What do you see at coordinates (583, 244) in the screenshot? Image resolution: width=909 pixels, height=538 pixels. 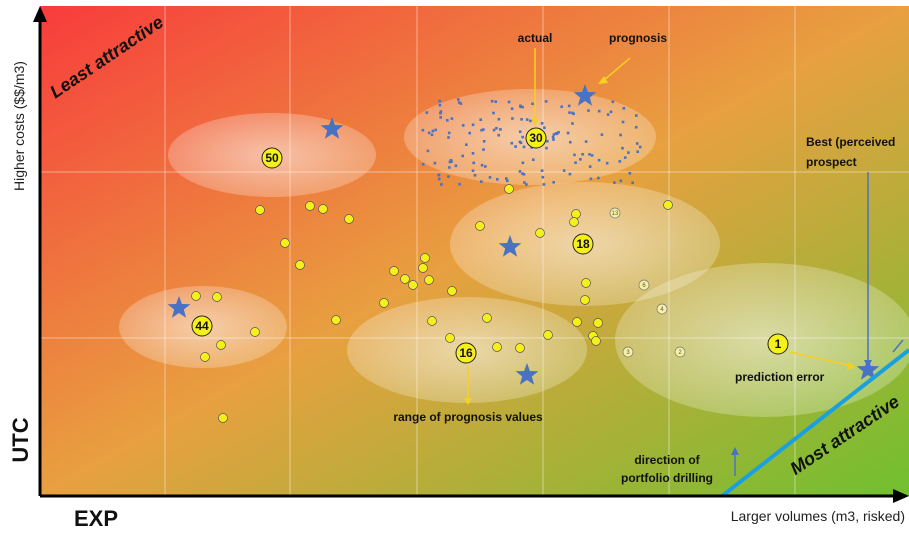 I see `svg-text: 18` at bounding box center [583, 244].